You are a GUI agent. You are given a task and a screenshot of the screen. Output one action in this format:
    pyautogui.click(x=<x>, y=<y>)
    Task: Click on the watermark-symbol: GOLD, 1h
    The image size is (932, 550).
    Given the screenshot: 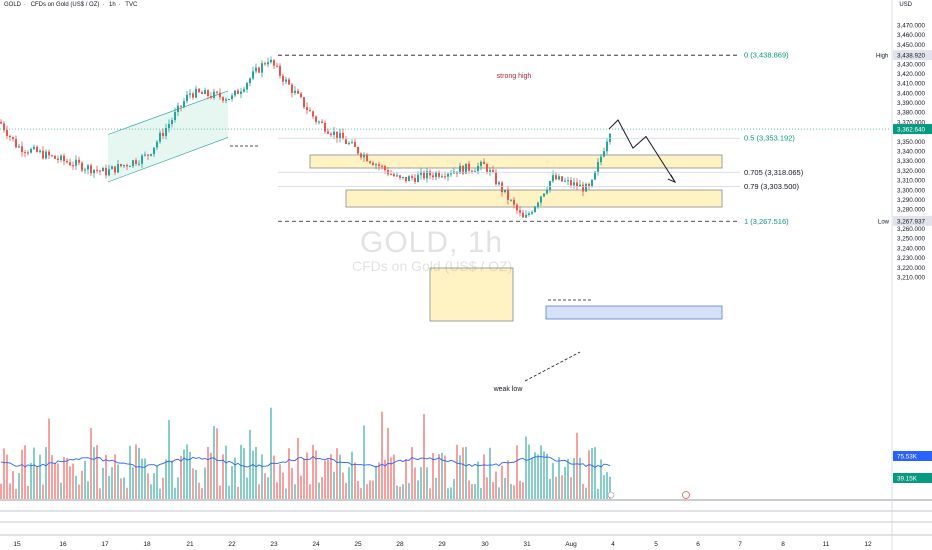 What is the action you would take?
    pyautogui.click(x=432, y=242)
    